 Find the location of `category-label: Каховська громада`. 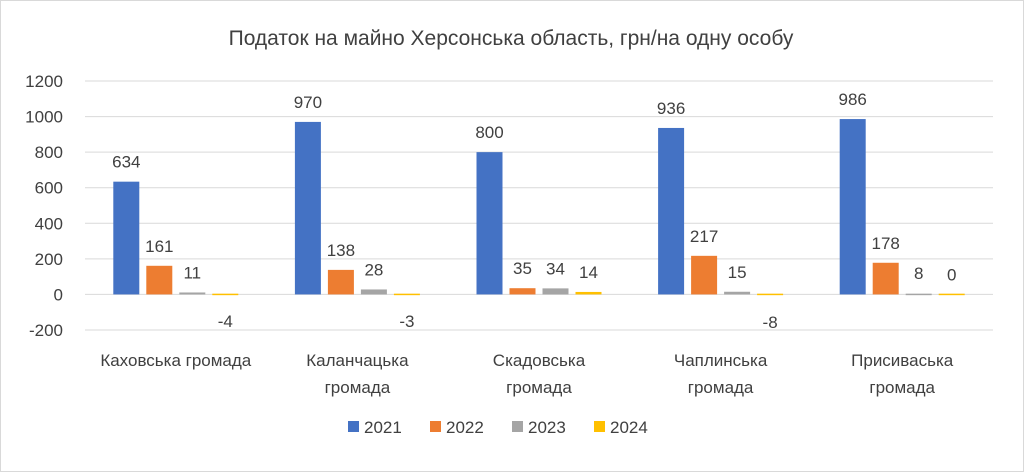

category-label: Каховська громада is located at coordinates (175, 360).